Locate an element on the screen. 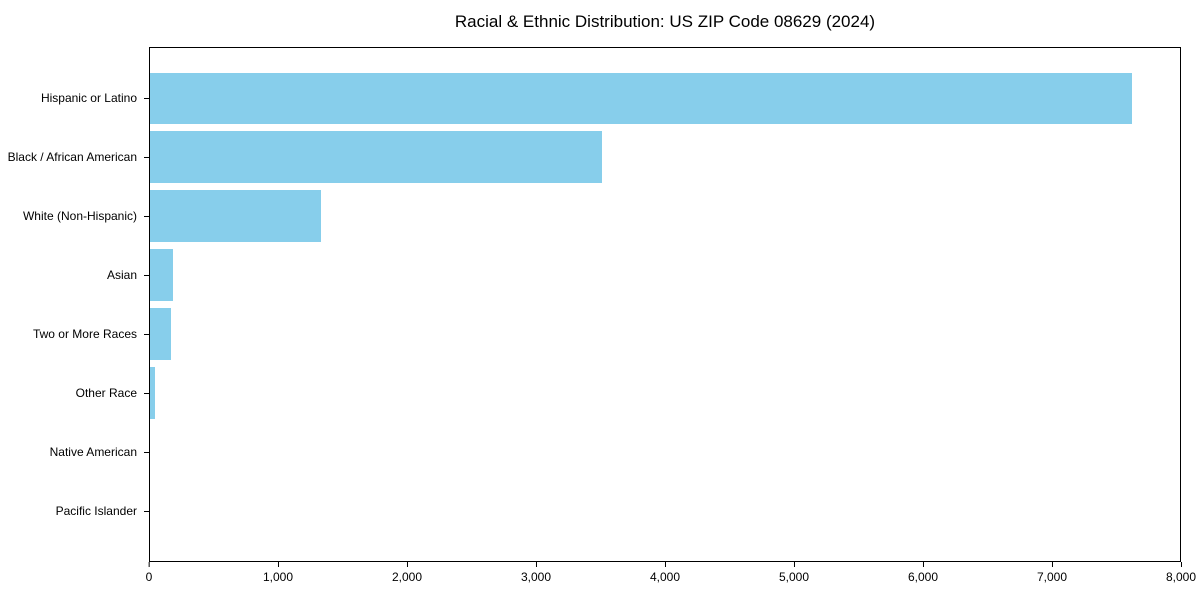  x-tick: 1,000 is located at coordinates (278, 573).